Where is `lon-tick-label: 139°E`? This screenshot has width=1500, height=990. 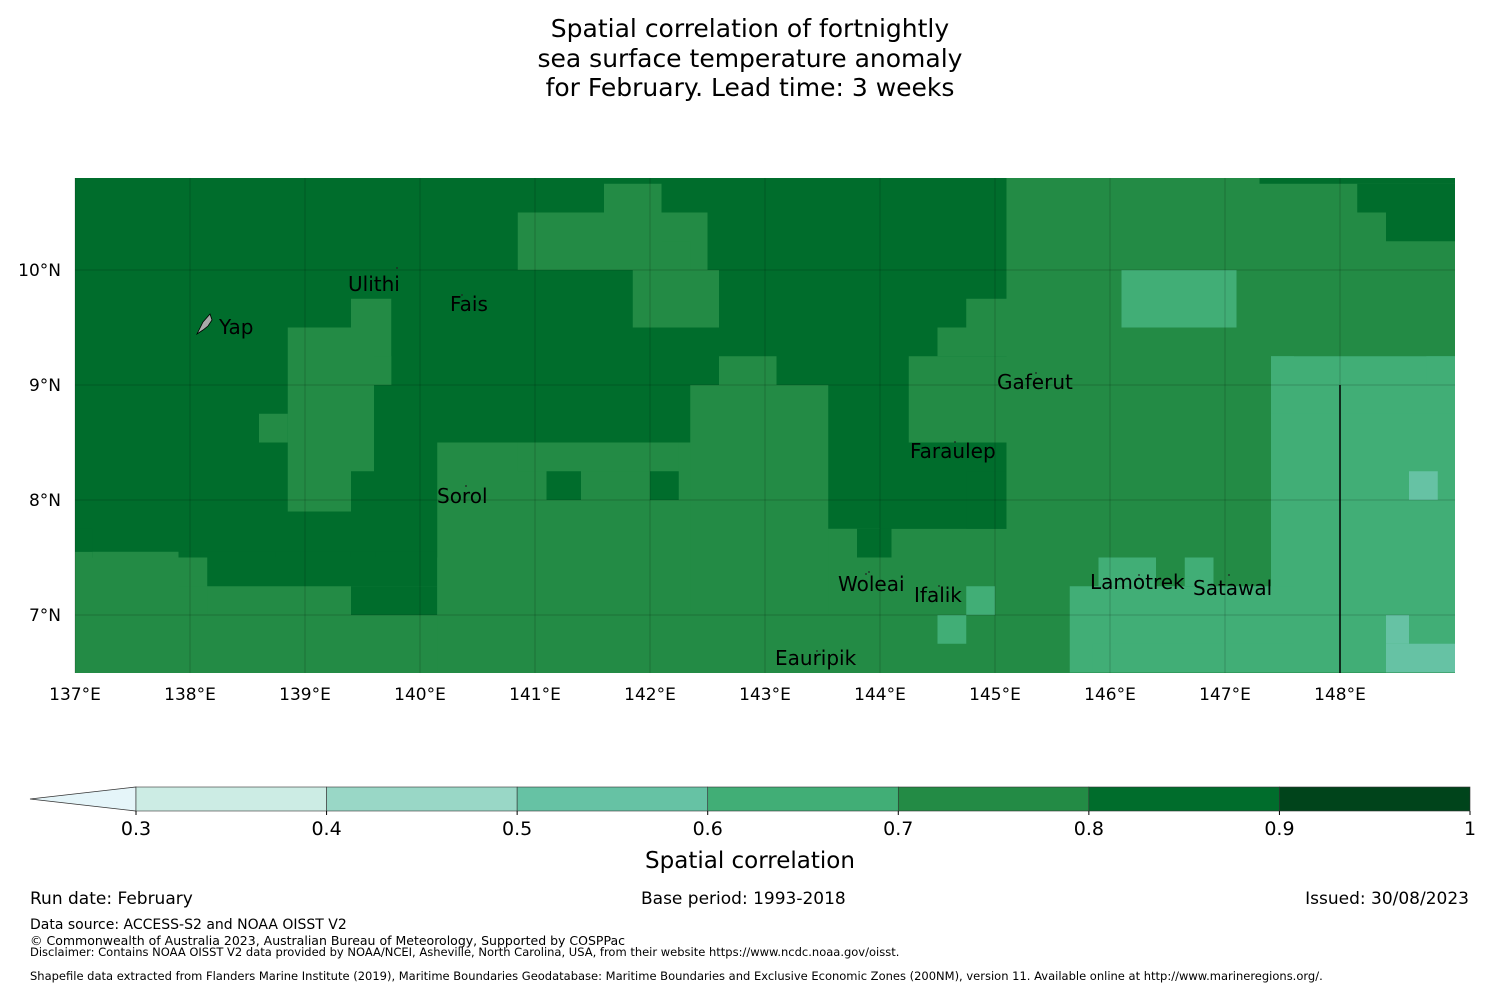 lon-tick-label: 139°E is located at coordinates (305, 695).